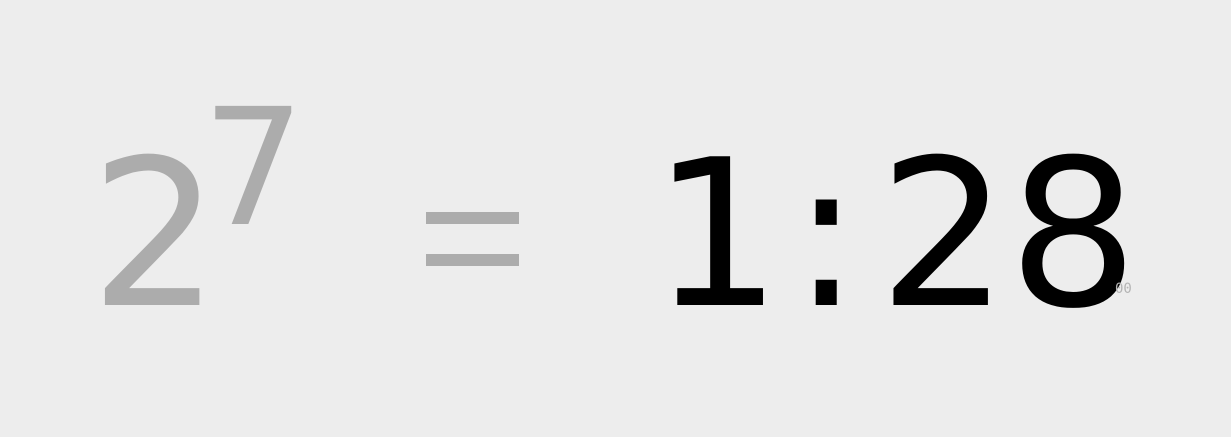  I want to click on power-base: 2, so click(155, 235).